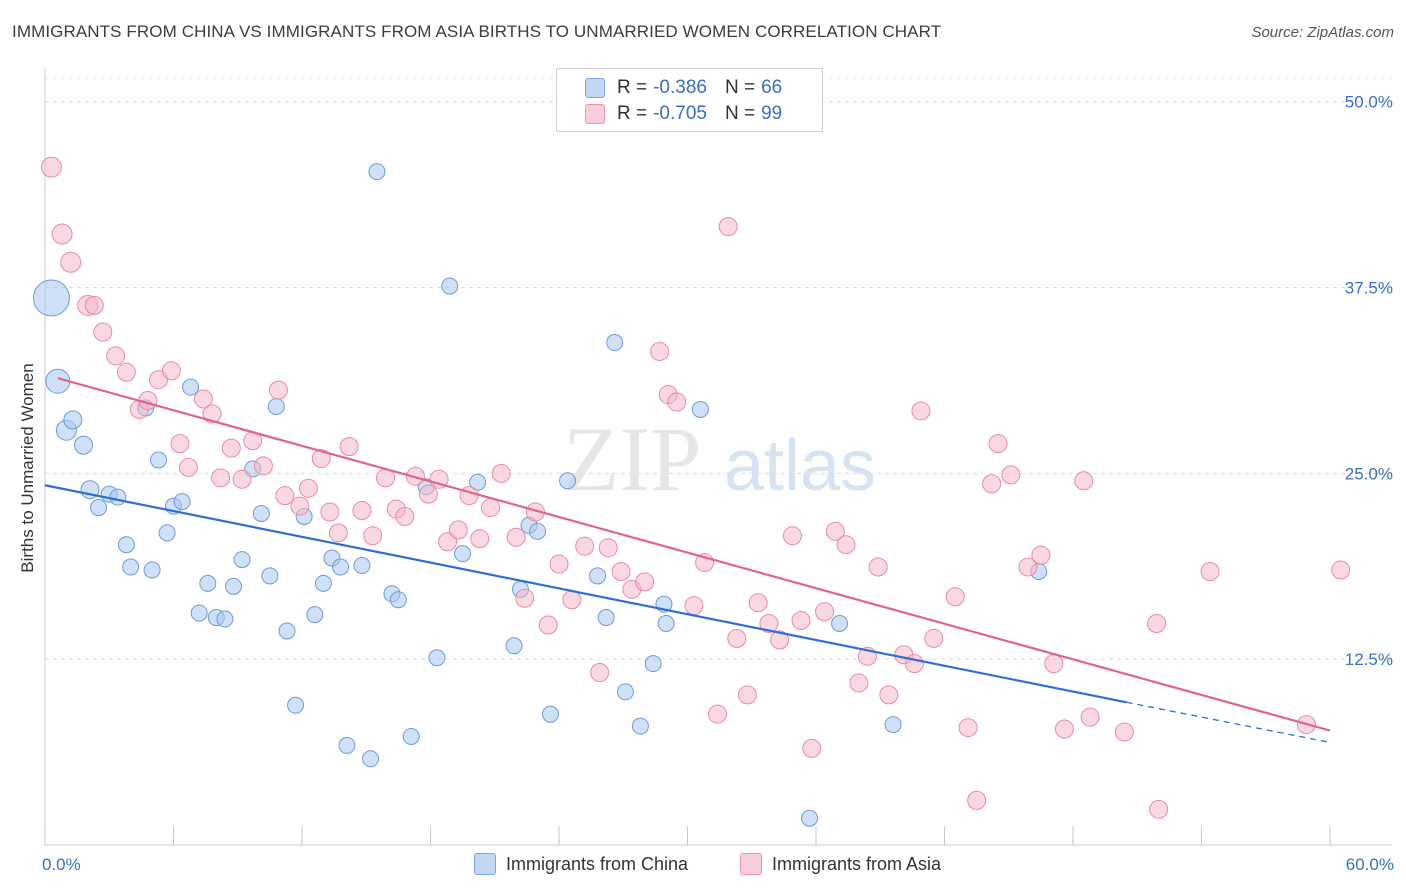  Describe the element at coordinates (680, 87) in the screenshot. I see `legend-r-value: -0.386` at that location.